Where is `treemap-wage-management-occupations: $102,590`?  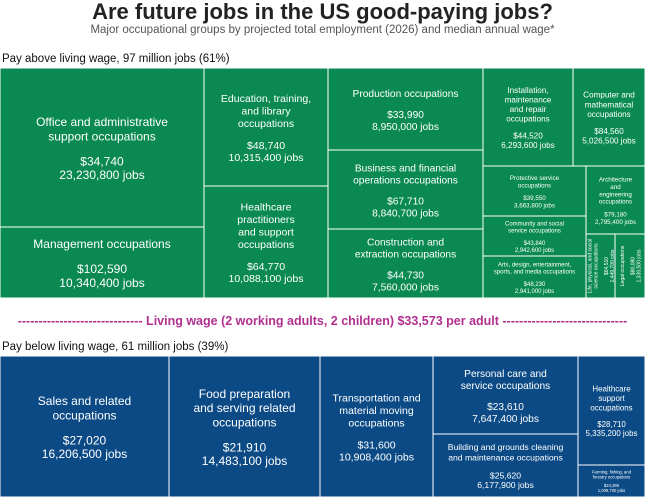
treemap-wage-management-occupations: $102,590 is located at coordinates (102, 269).